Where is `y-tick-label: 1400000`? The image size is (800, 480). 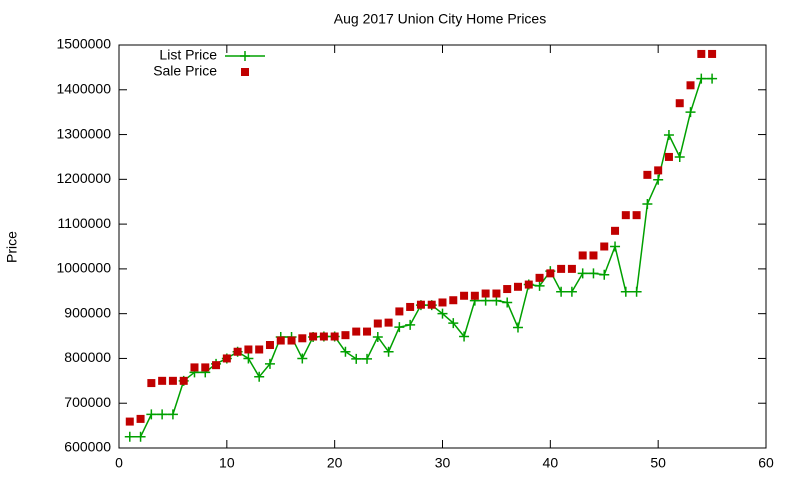 y-tick-label: 1400000 is located at coordinates (83, 88).